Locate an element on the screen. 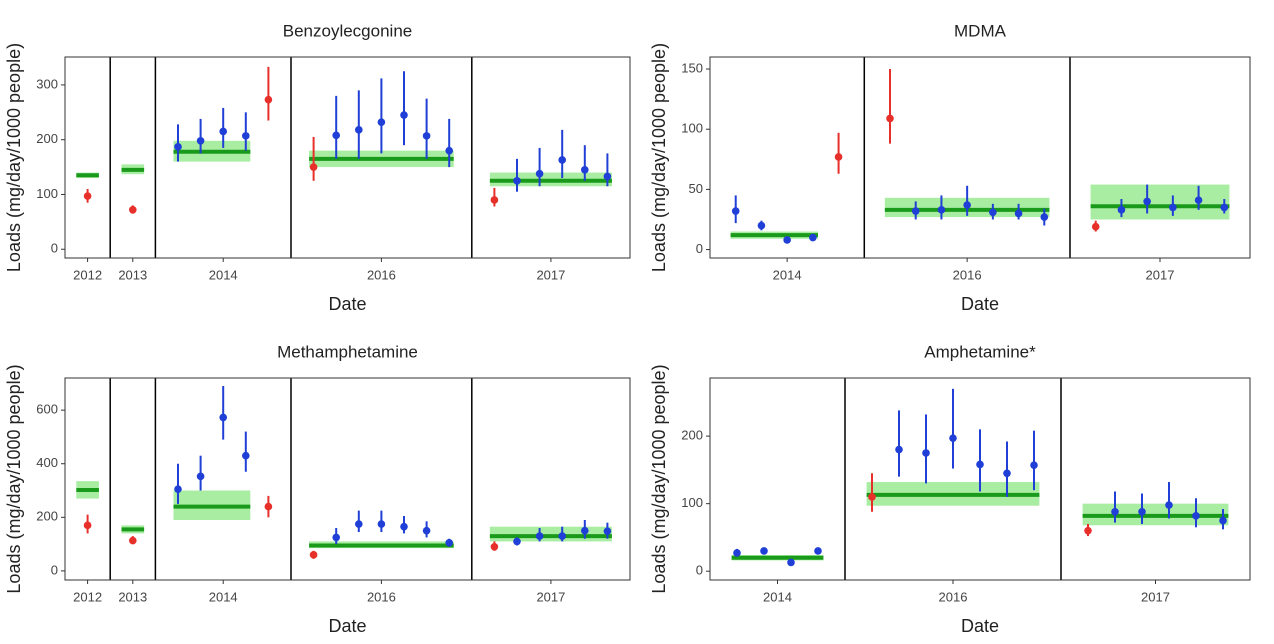 The image size is (1274, 644). panel-title: Benzoylecgonine is located at coordinates (347, 30).